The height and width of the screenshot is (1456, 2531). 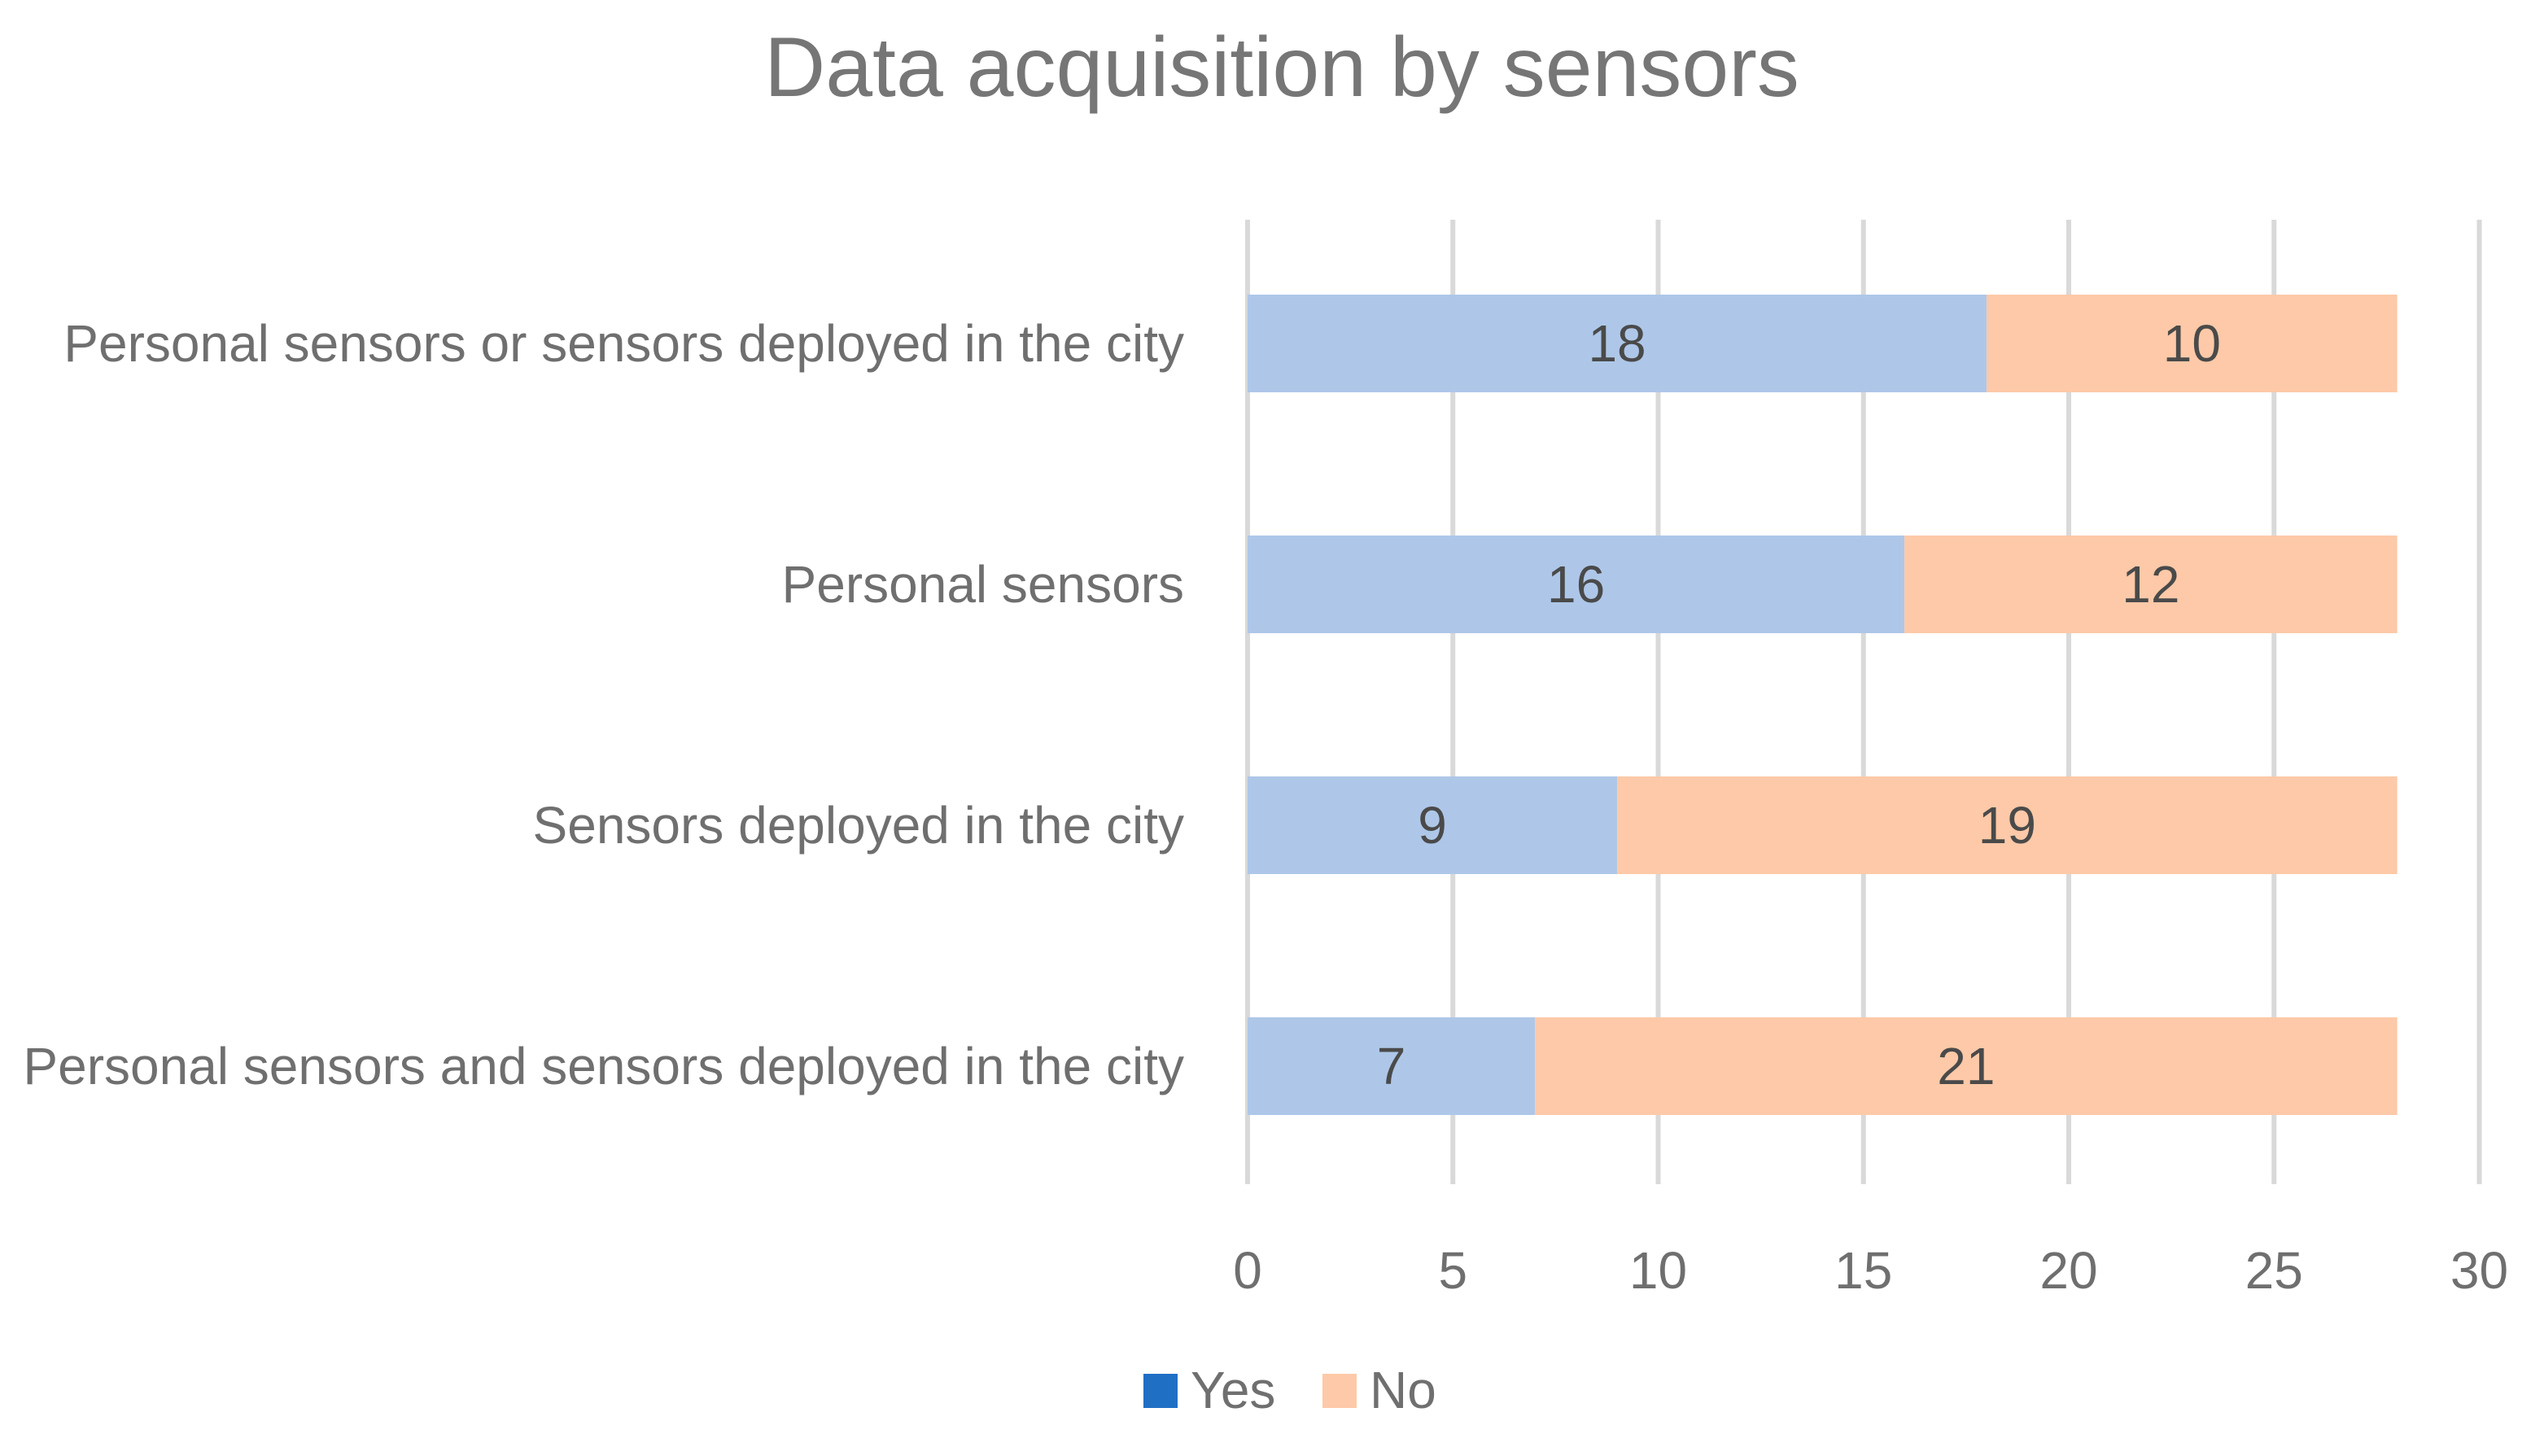 What do you see at coordinates (2479, 1270) in the screenshot?
I see `tick-label-30: 30` at bounding box center [2479, 1270].